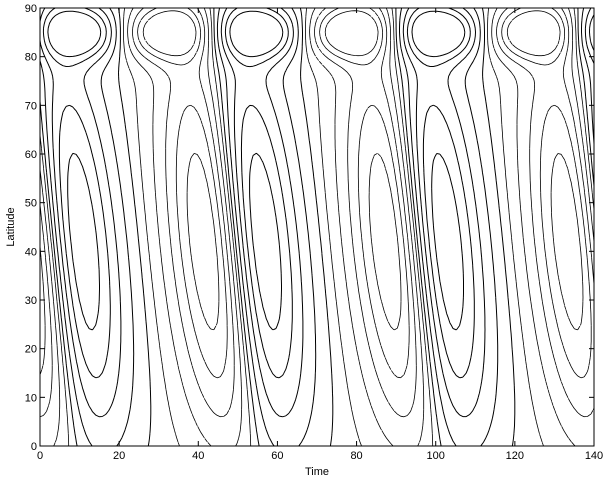 The image size is (604, 481). I want to click on x-axis-label: Time, so click(317, 472).